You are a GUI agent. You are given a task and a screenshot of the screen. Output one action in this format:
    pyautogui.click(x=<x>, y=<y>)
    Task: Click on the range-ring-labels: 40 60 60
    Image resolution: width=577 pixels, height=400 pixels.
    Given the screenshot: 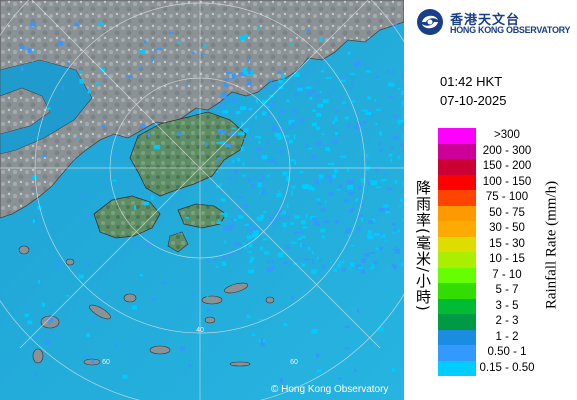 What is the action you would take?
    pyautogui.click(x=200, y=346)
    